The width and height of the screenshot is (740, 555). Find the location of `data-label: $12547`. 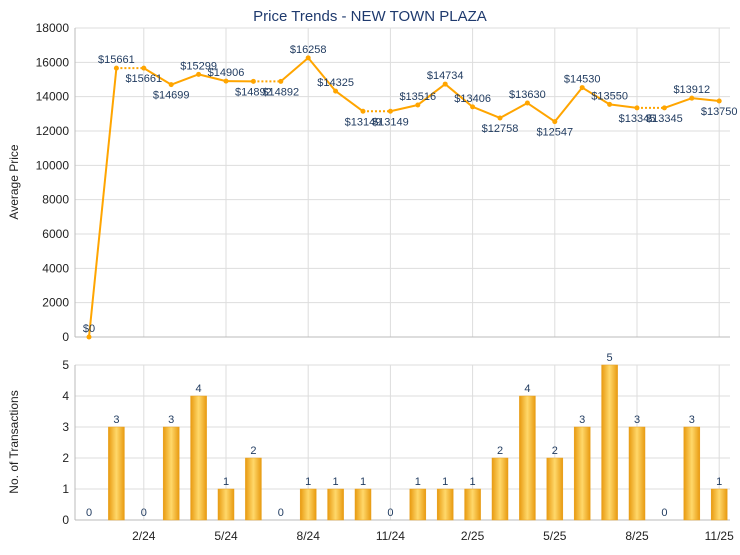

data-label: $12547 is located at coordinates (554, 133).